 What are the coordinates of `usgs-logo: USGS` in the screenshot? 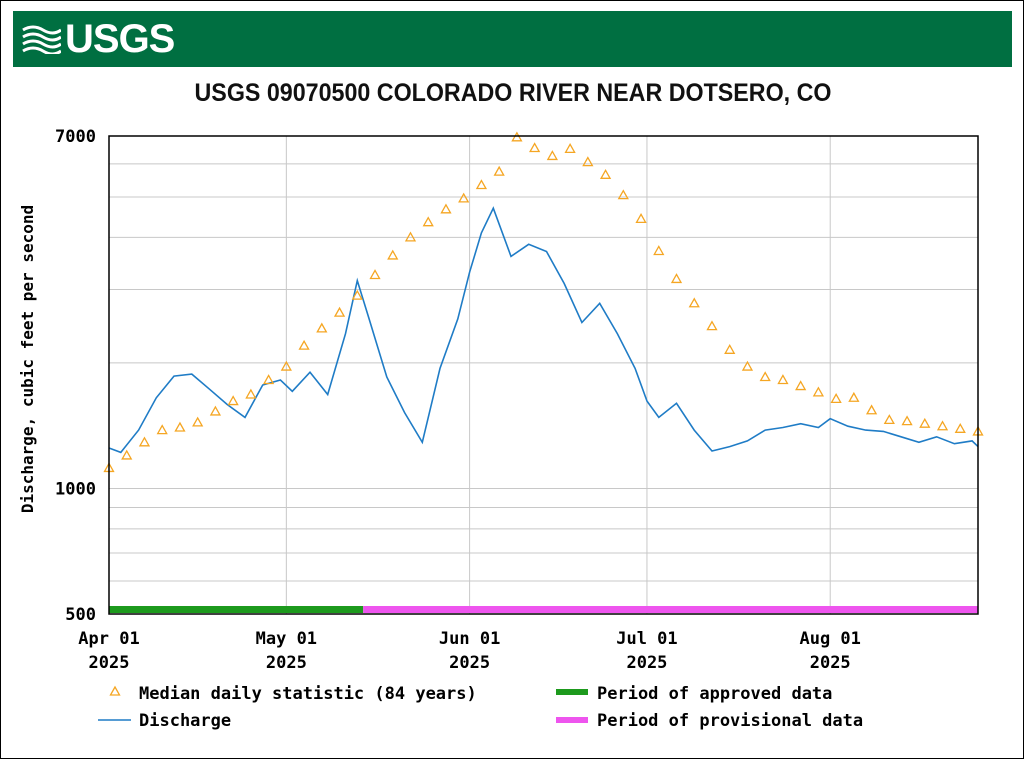 It's located at (98, 39).